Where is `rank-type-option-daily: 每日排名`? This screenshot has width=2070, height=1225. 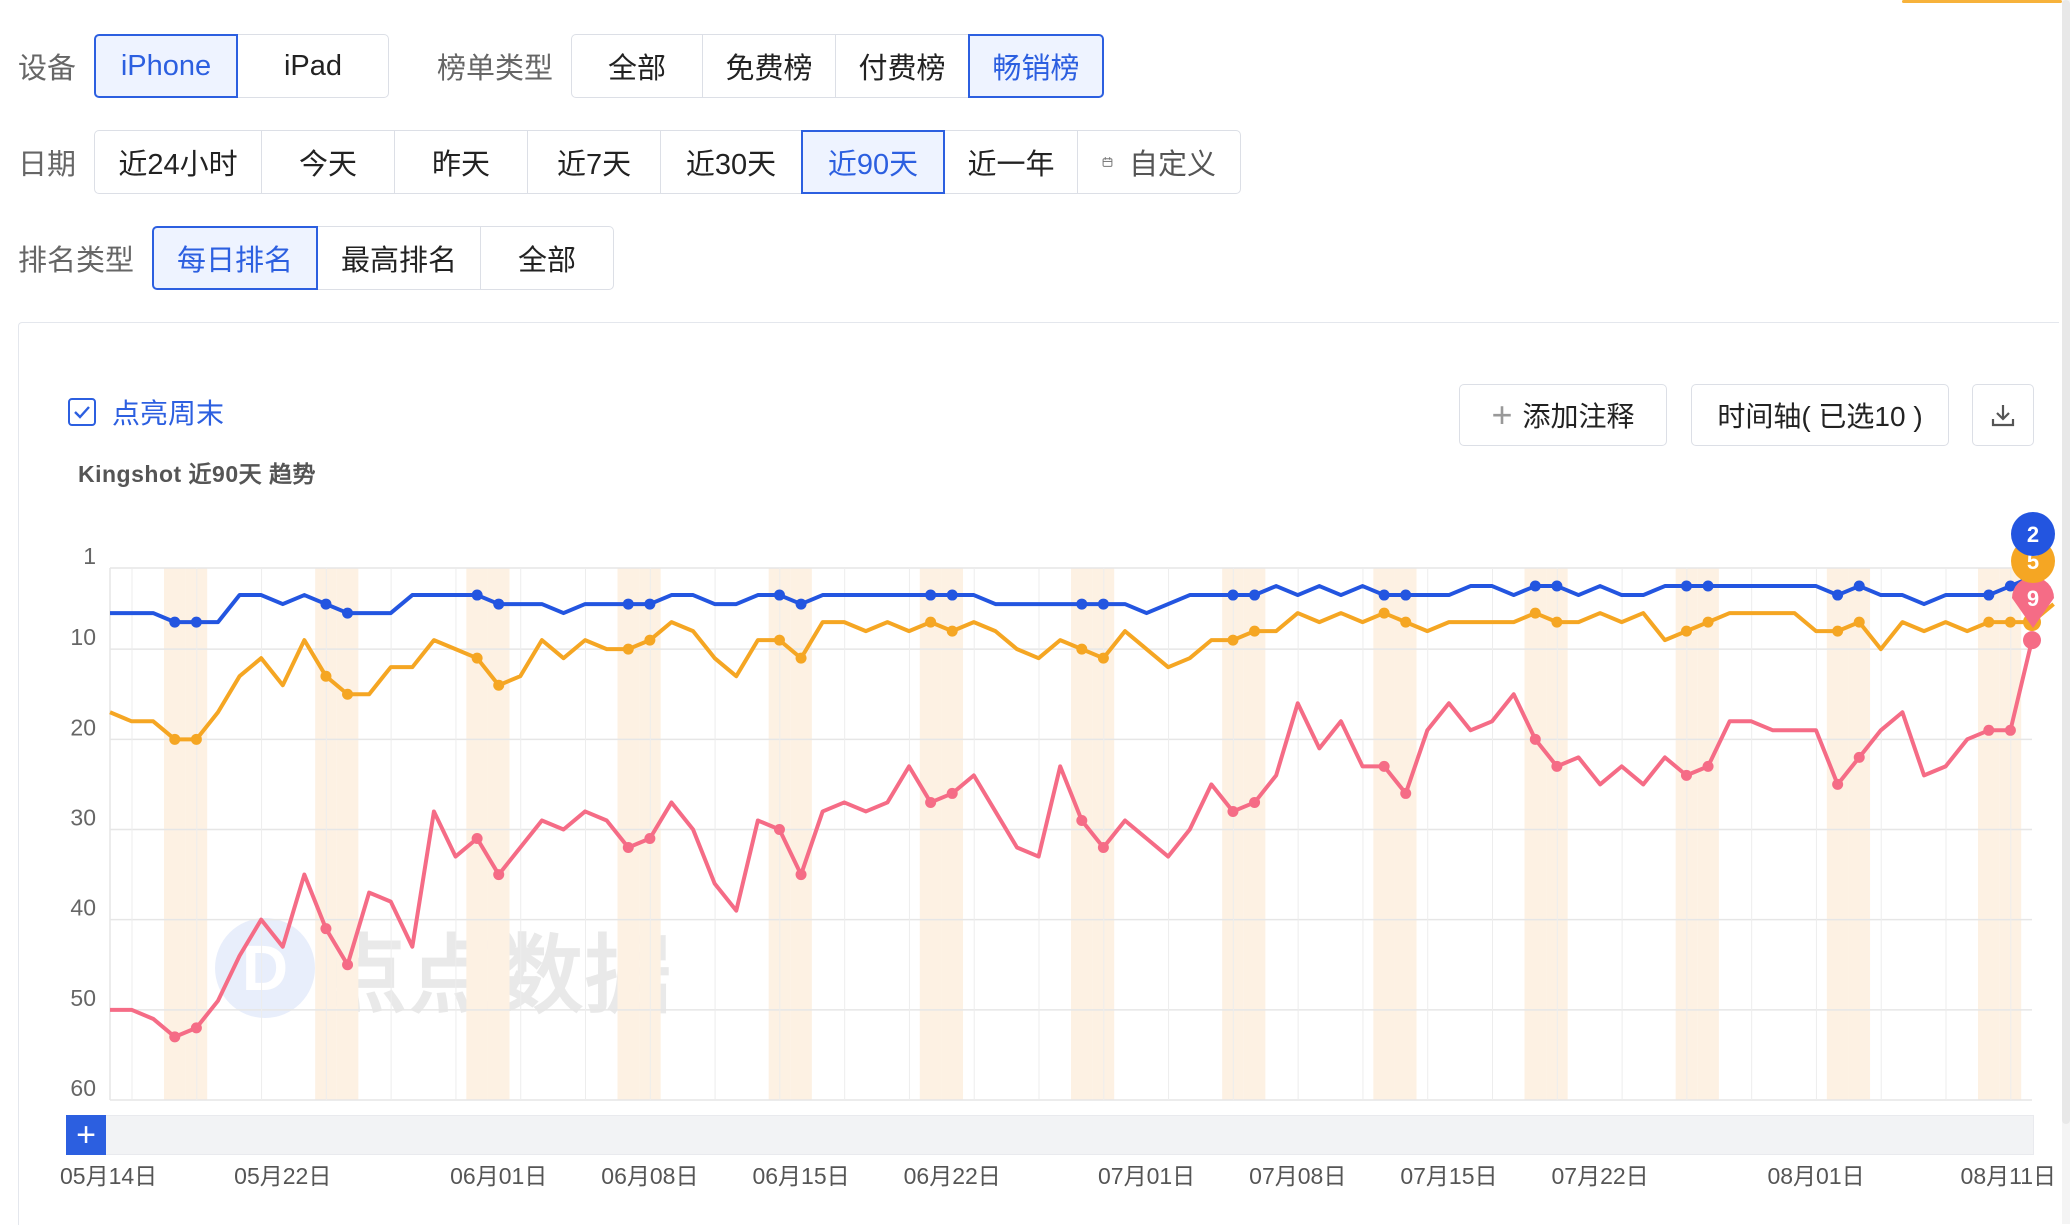
rank-type-option-daily: 每日排名 is located at coordinates (235, 258).